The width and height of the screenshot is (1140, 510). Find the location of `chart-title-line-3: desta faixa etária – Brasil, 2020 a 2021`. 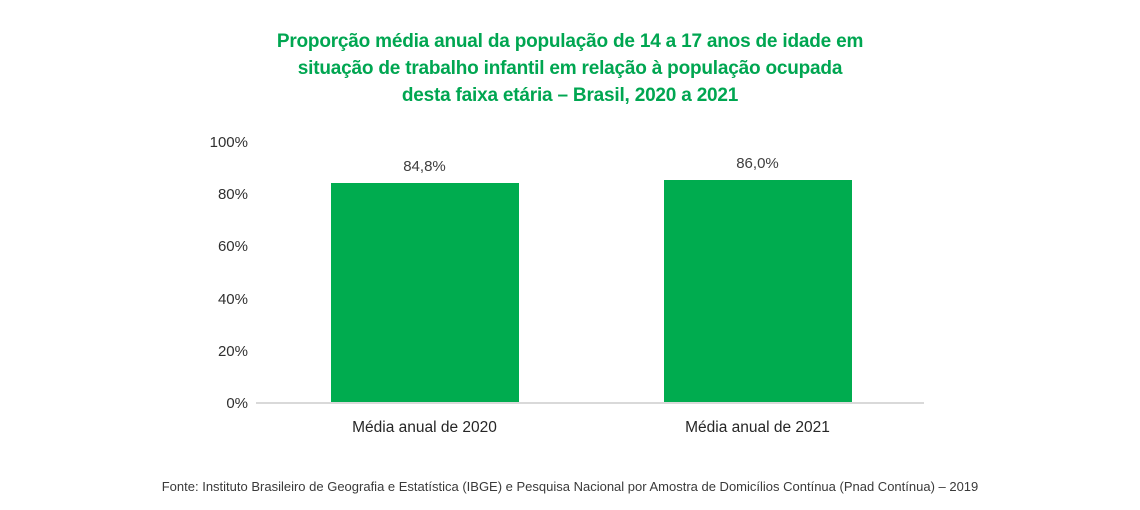

chart-title-line-3: desta faixa etária – Brasil, 2020 a 2021 is located at coordinates (570, 95).